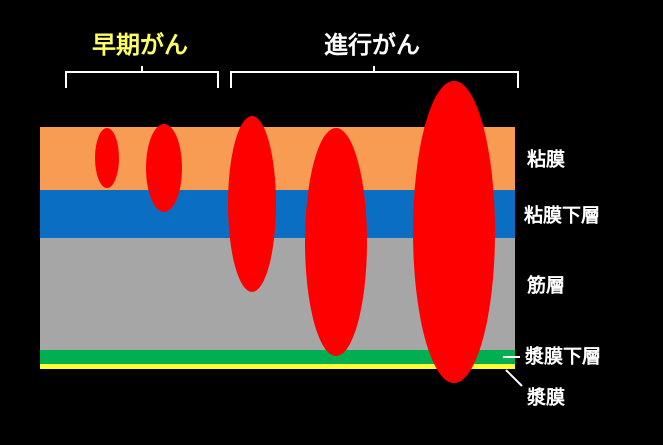  Describe the element at coordinates (277, 357) in the screenshot. I see `subserosa-layer` at that location.